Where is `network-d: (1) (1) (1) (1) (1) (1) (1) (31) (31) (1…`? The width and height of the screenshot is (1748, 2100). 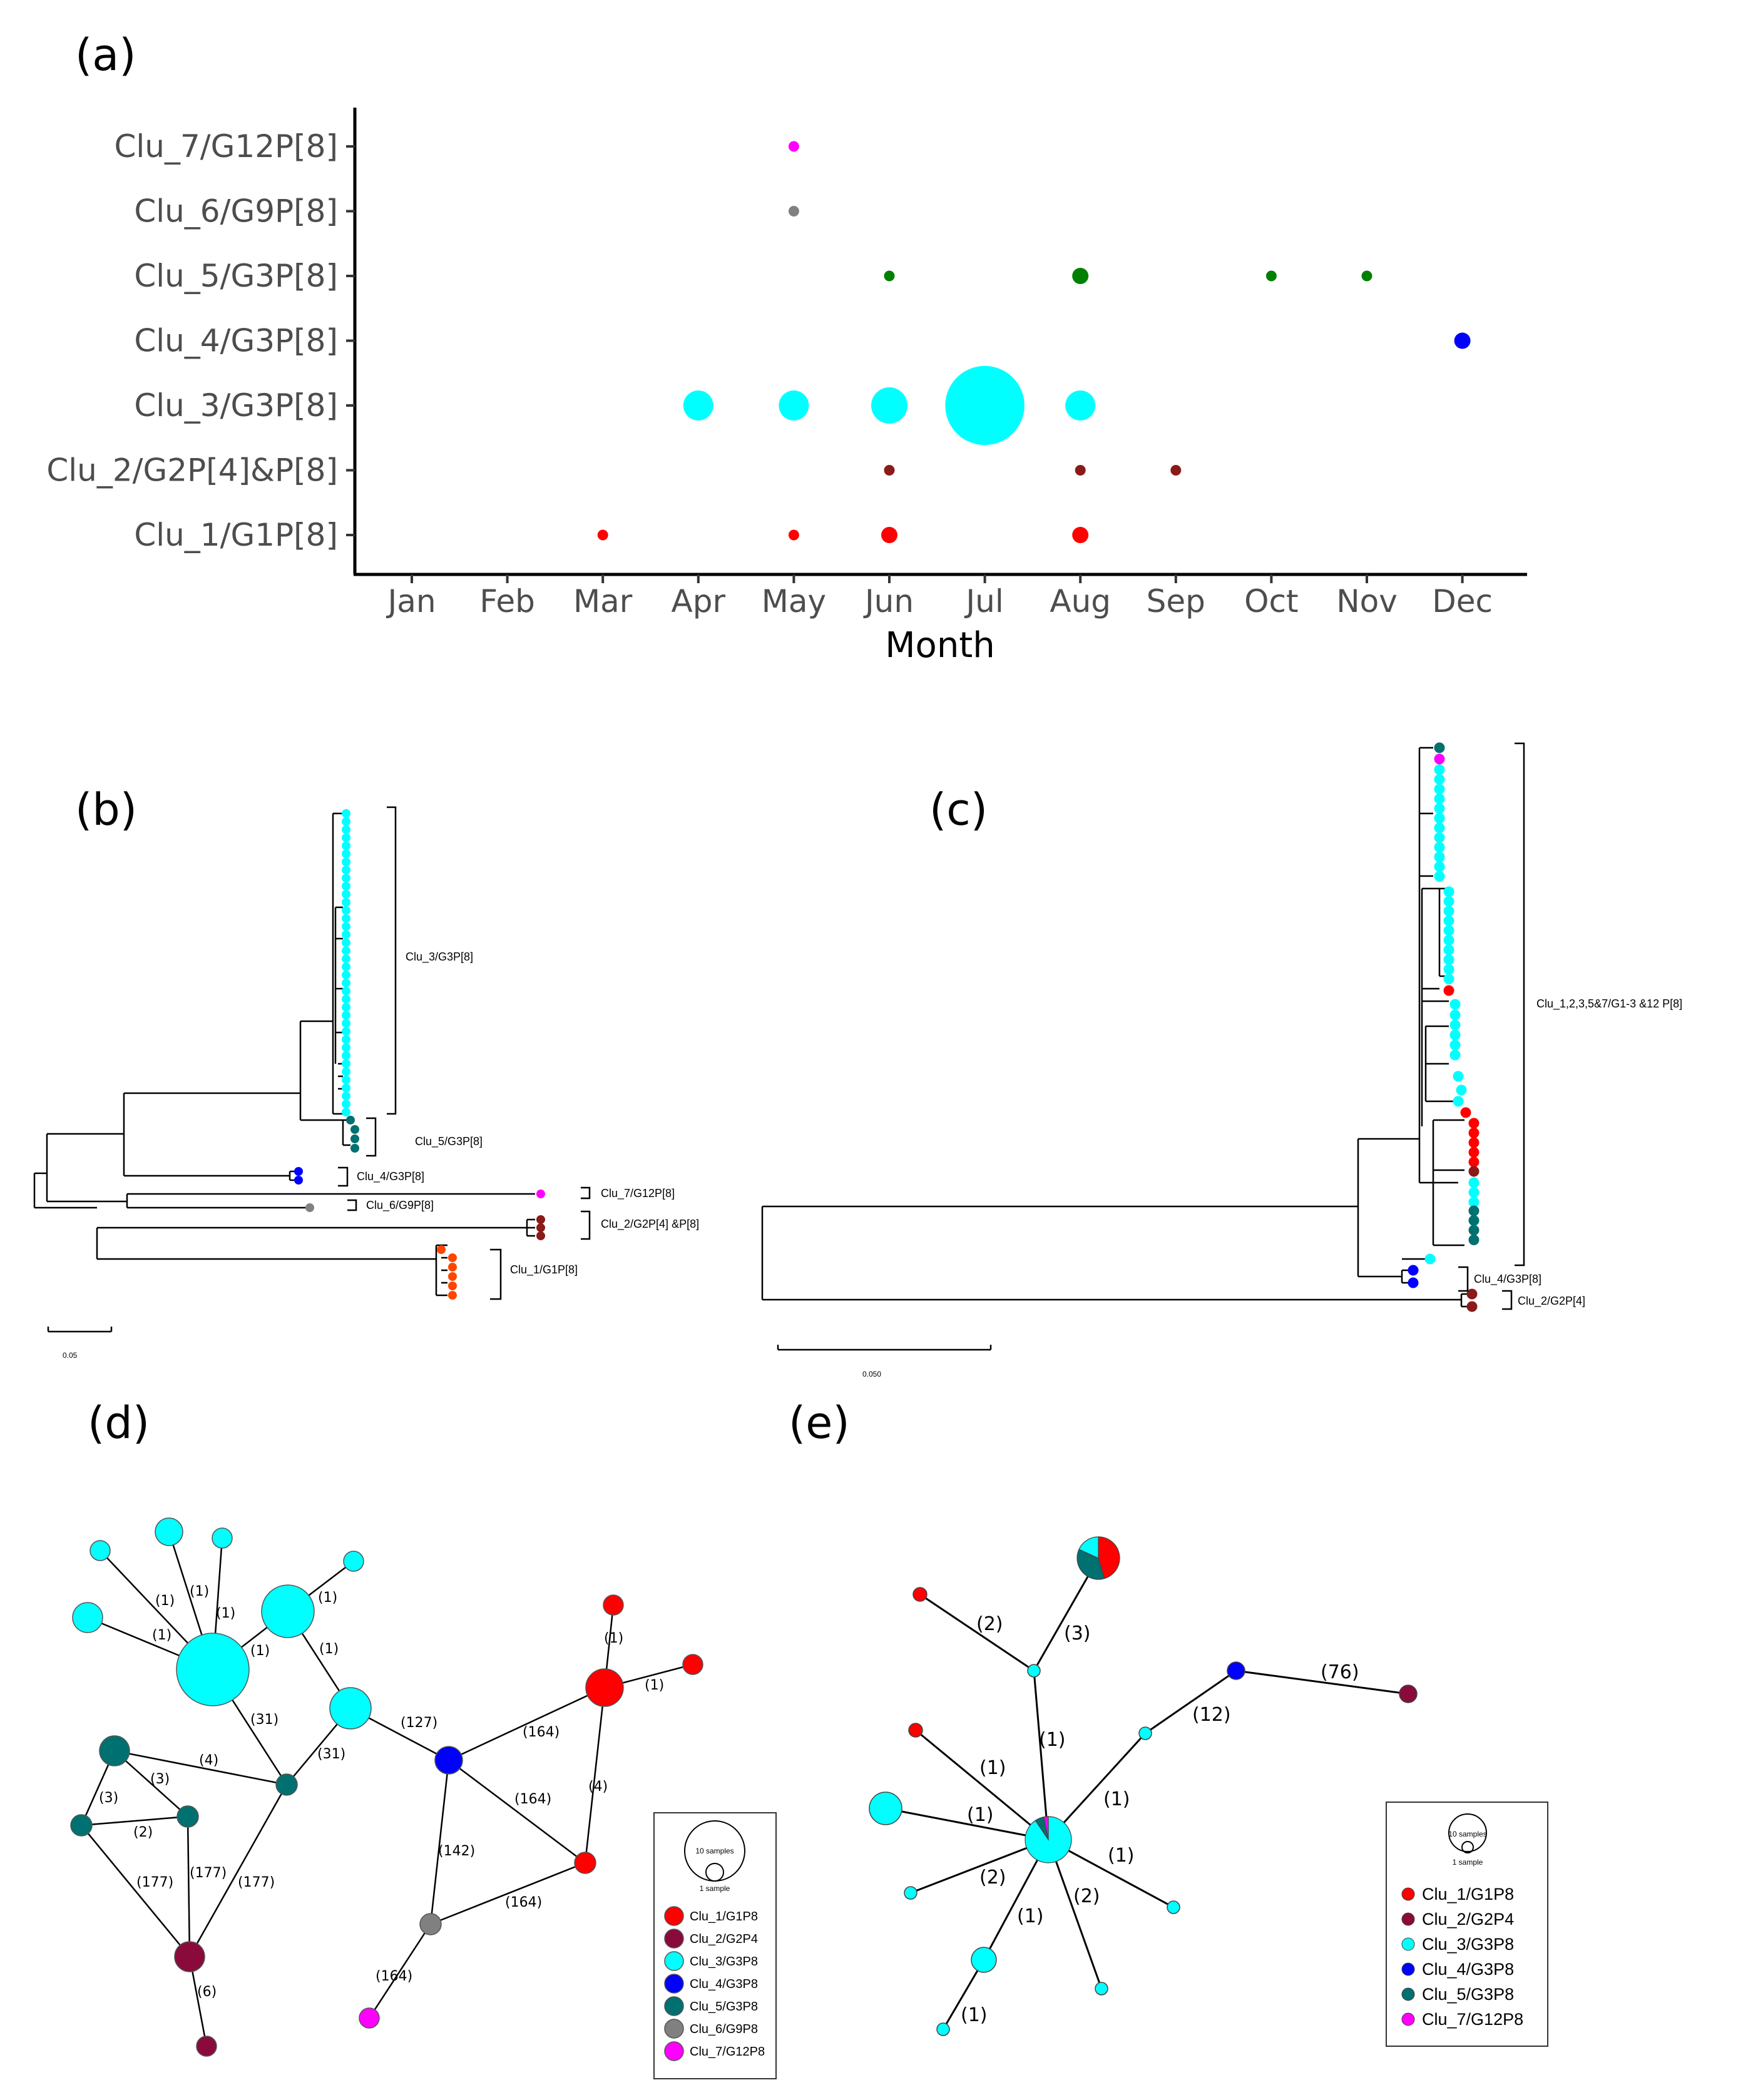
network-d: (1) (1) (1) (1) (1) (1) (1) (31) (31) (1… is located at coordinates (424, 1798).